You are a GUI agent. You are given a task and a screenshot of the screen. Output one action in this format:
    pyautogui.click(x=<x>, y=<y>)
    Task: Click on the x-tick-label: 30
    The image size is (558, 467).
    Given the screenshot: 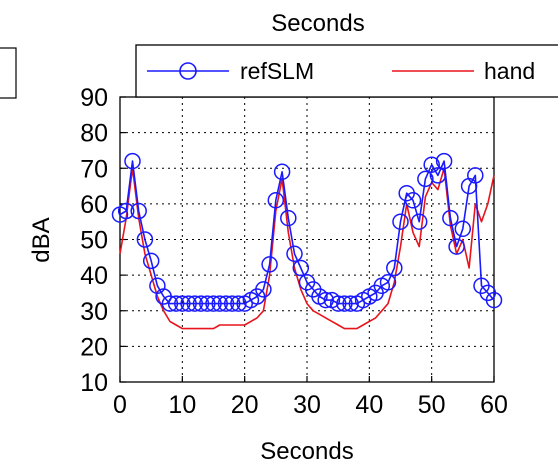 What is the action you would take?
    pyautogui.click(x=307, y=405)
    